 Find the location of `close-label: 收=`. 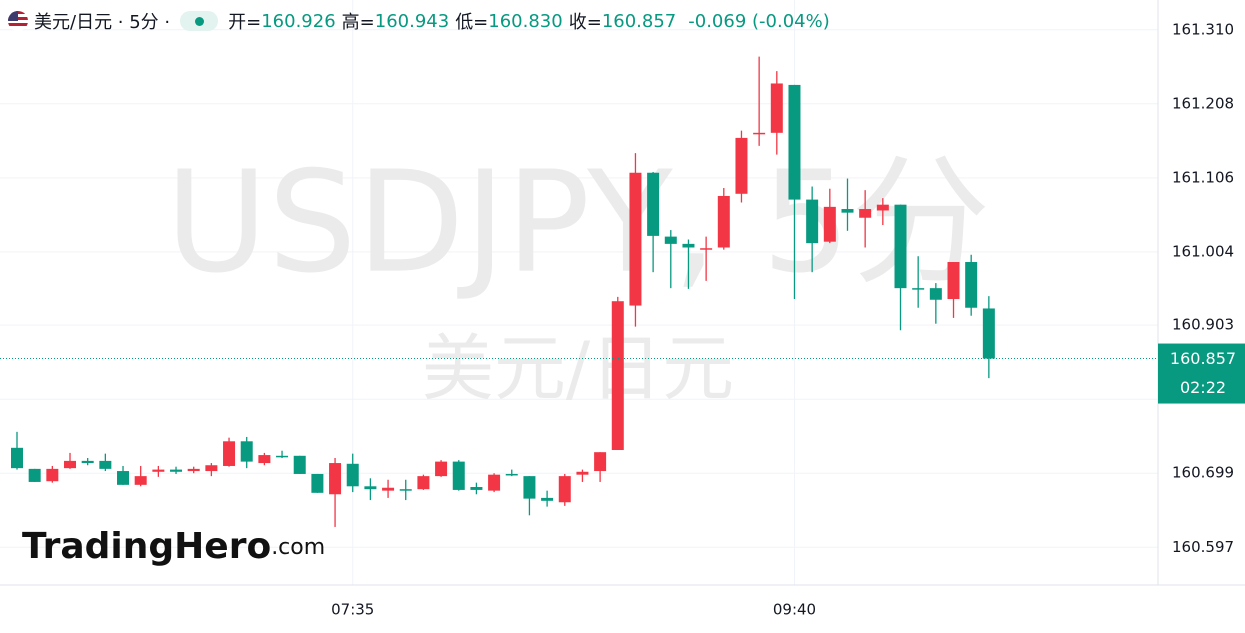

close-label: 收= is located at coordinates (585, 22).